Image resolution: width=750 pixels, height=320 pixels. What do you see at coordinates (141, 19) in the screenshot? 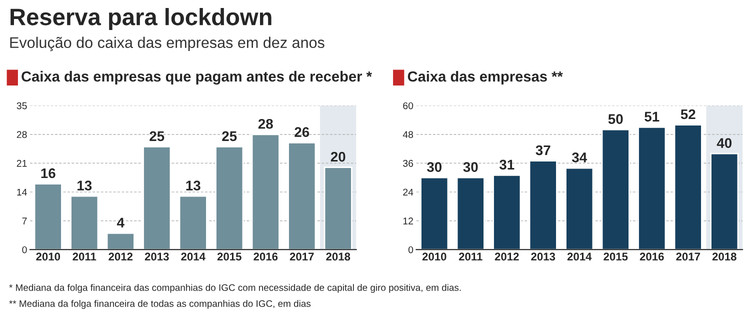
I see `text: Reserva para lockdown` at bounding box center [141, 19].